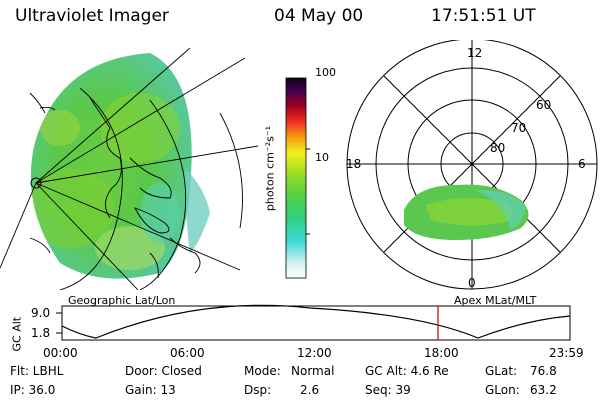 The width and height of the screenshot is (600, 400). Describe the element at coordinates (314, 353) in the screenshot. I see `orbit-xtick-12: 12:00` at that location.